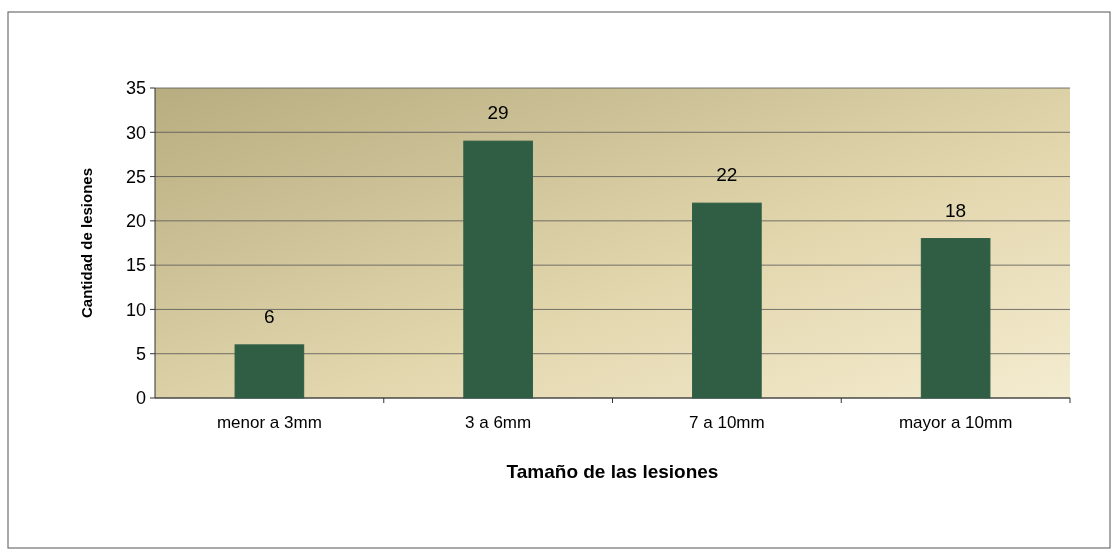 Image resolution: width=1119 pixels, height=556 pixels. What do you see at coordinates (135, 176) in the screenshot?
I see `y-tick-label: 25` at bounding box center [135, 176].